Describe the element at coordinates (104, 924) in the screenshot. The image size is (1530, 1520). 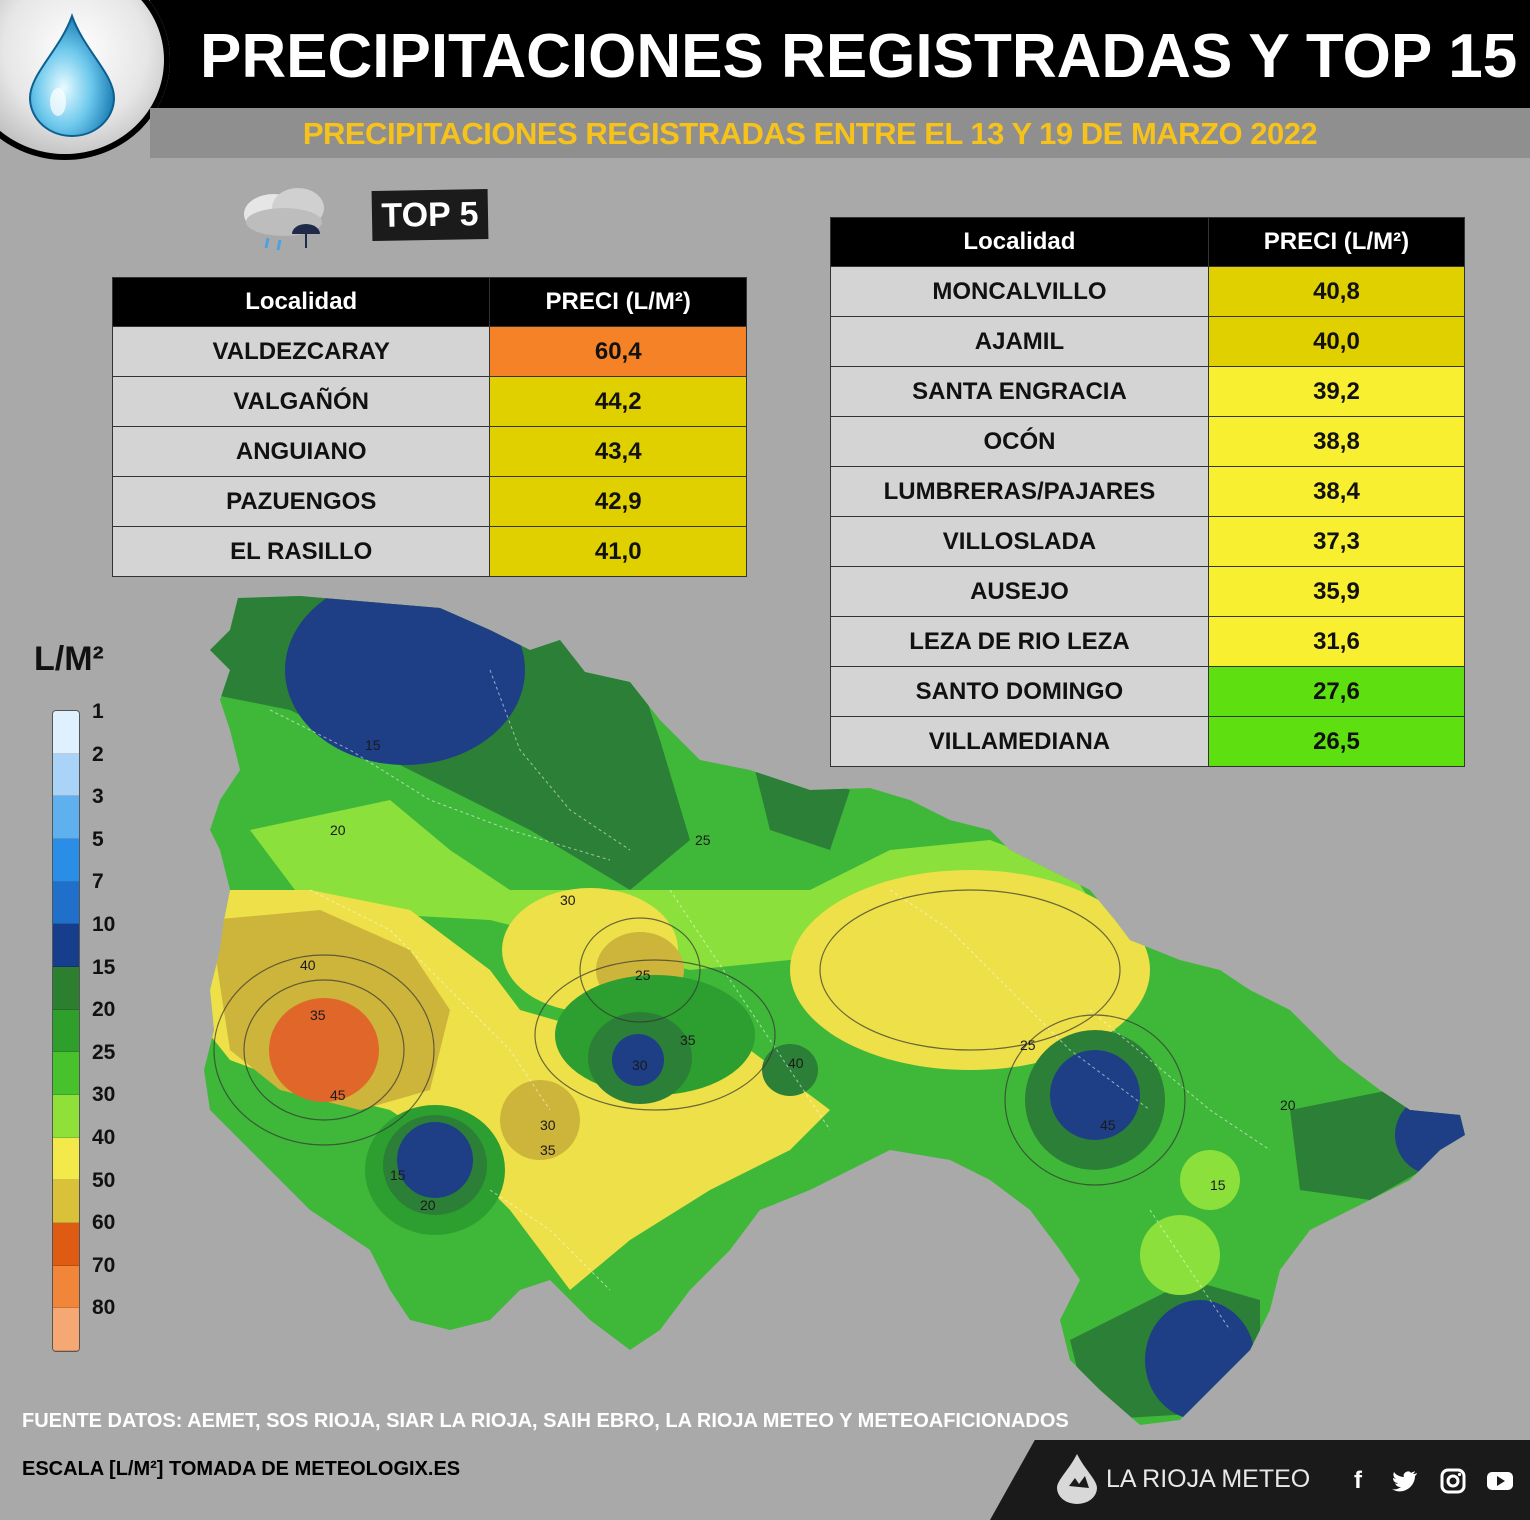
I see `legend-level: 10` at that location.